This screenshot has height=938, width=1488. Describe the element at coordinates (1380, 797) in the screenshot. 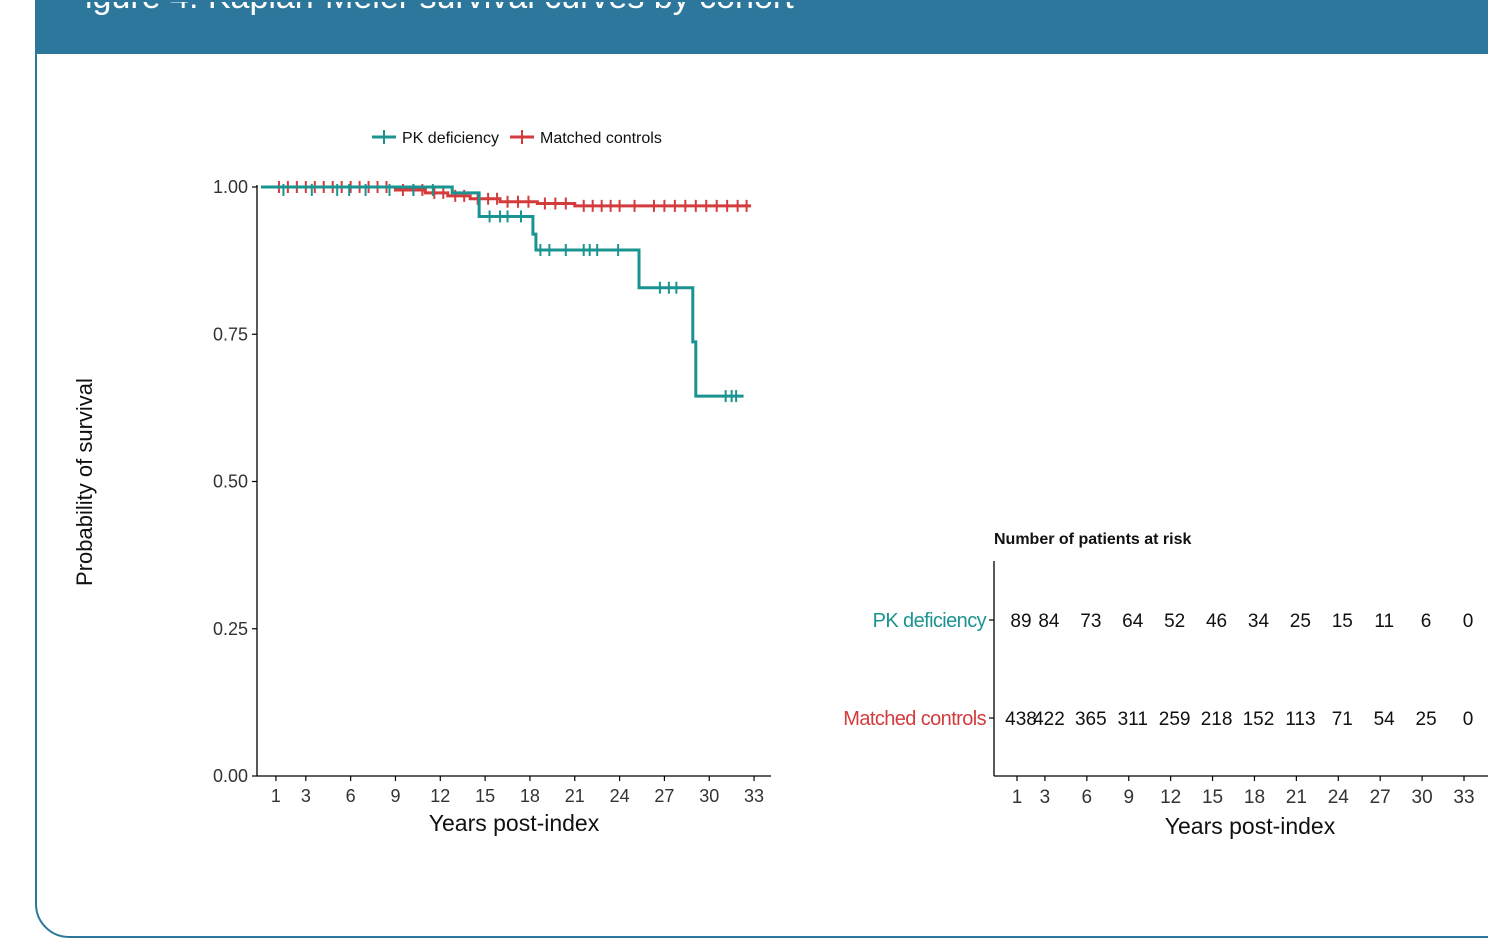

I see `risk-x-tick-label: 27` at that location.